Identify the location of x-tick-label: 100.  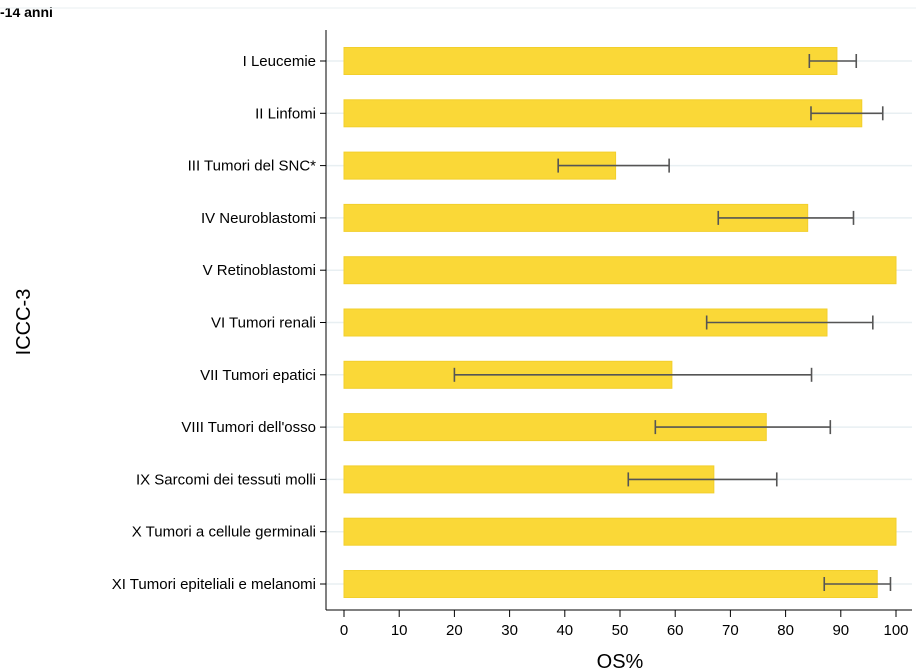
(895, 630).